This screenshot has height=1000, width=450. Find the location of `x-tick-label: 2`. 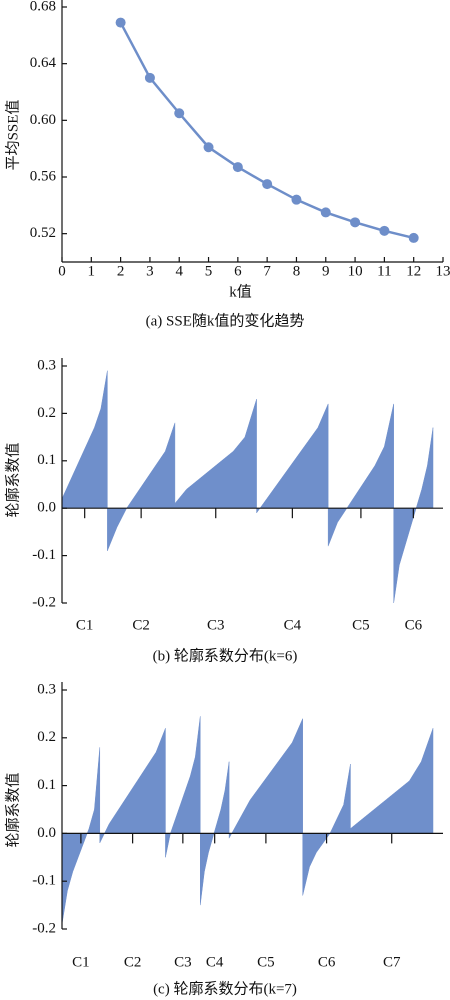

x-tick-label: 2 is located at coordinates (121, 271).